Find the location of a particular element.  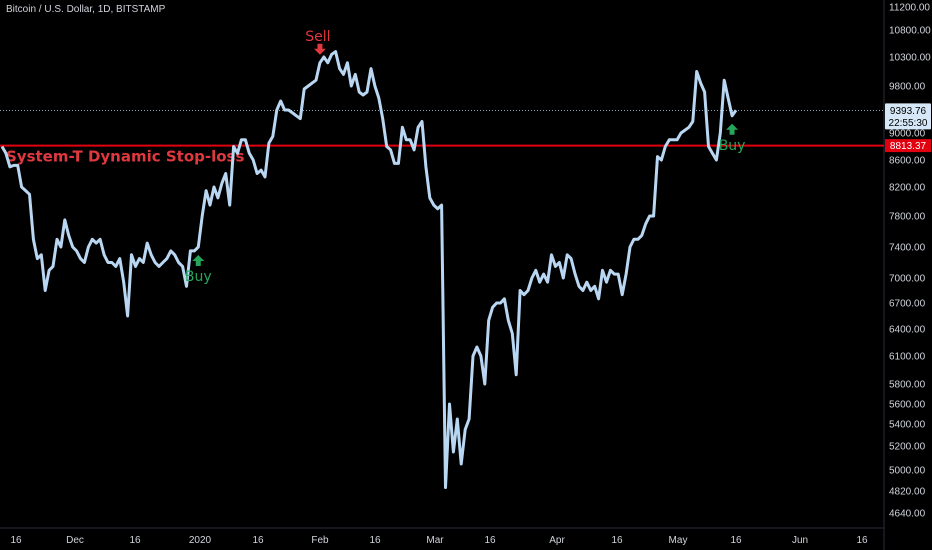

y-tick-label: 5600.00 is located at coordinates (907, 405).